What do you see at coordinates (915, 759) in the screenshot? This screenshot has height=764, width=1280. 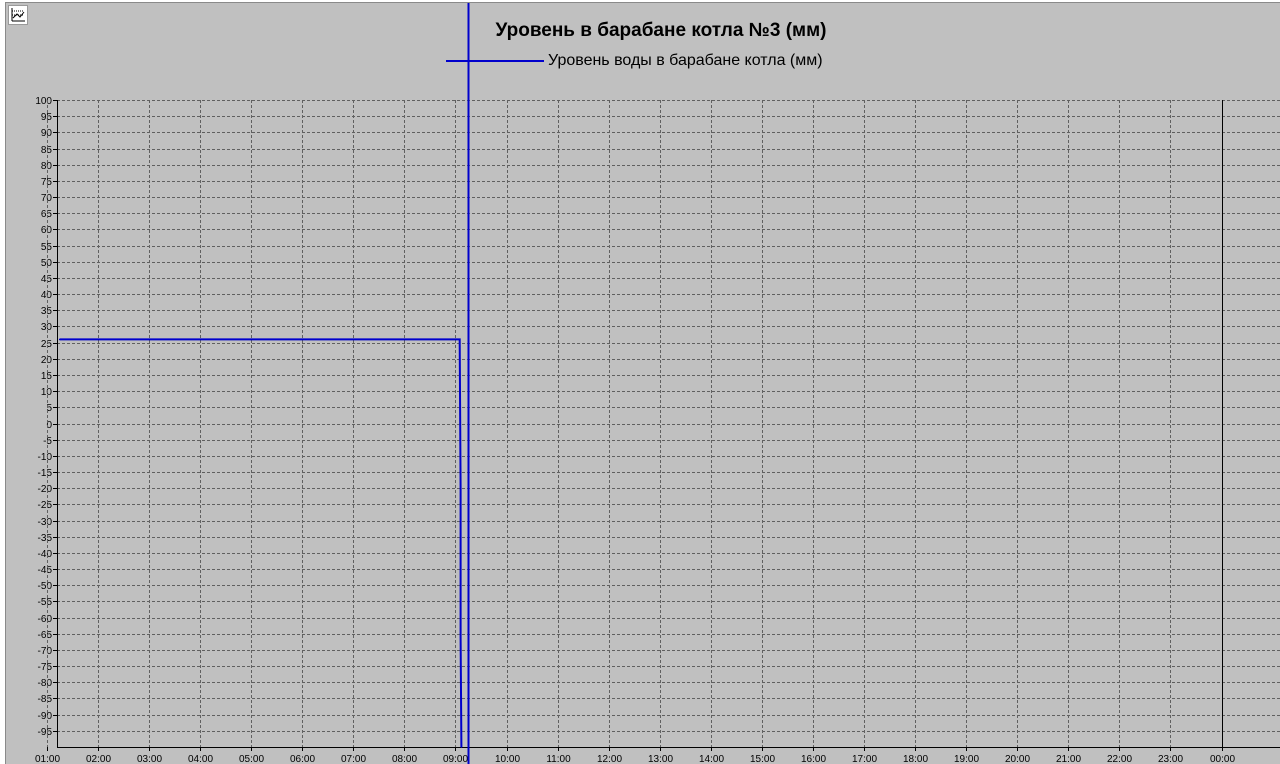 I see `x-tick-label: 18:00` at bounding box center [915, 759].